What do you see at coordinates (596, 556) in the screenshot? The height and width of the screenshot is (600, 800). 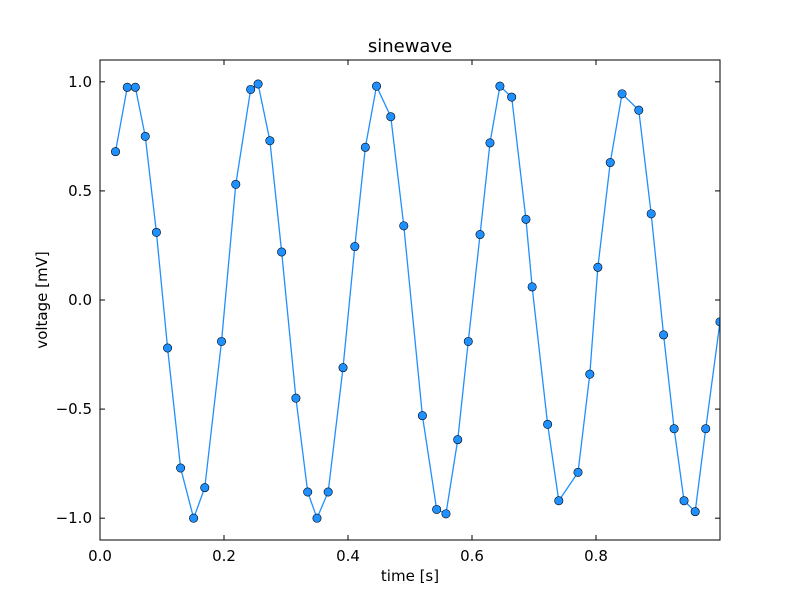 I see `x-tick-label: 0.8` at bounding box center [596, 556].